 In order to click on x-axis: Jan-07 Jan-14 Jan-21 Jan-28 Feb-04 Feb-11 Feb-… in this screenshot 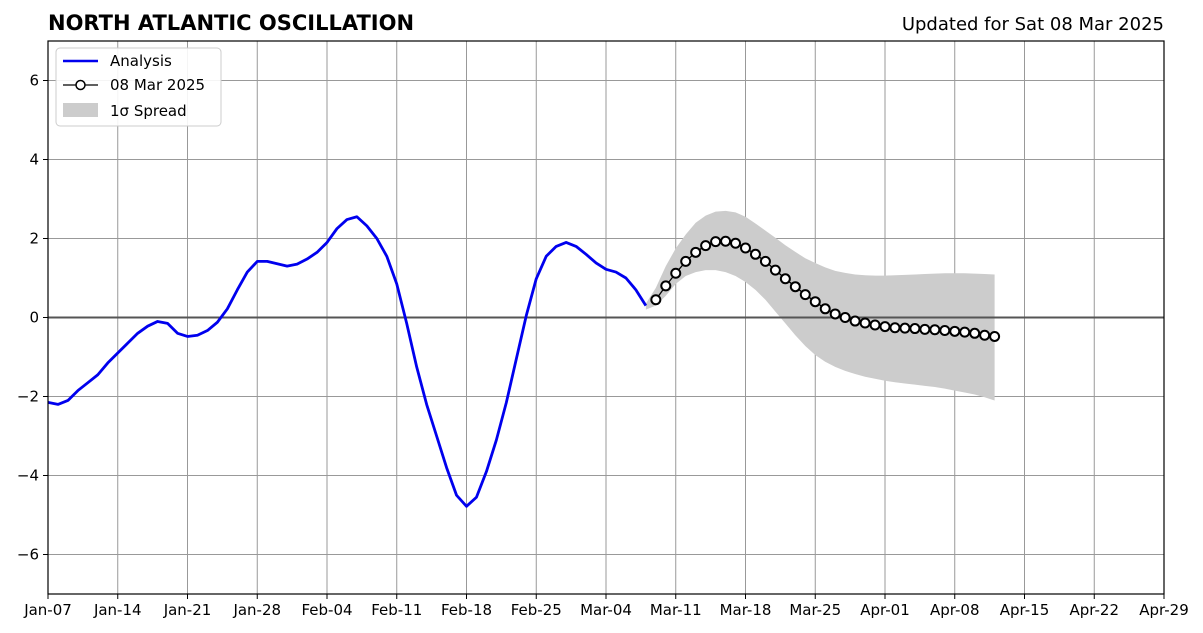, I will do `click(606, 606)`.